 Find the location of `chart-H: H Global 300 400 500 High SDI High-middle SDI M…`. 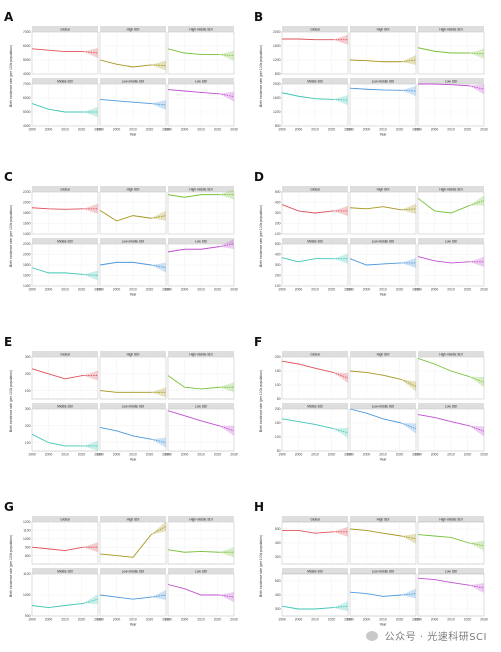

chart-H: H Global 300 400 500 High SDI High-middle SDI M… is located at coordinates (371, 563).